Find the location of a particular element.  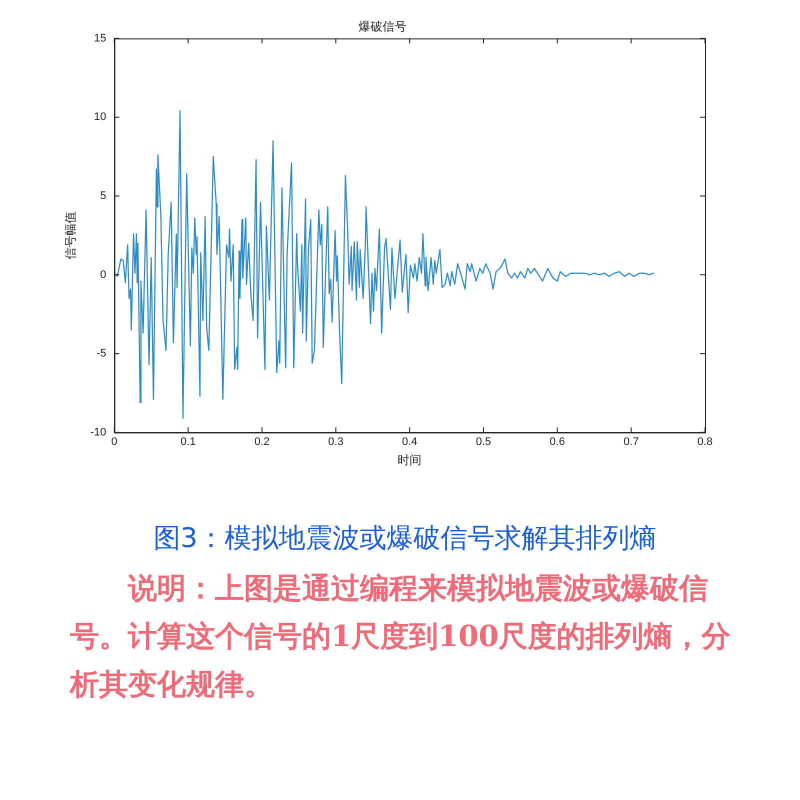

x-tick-label: 0 is located at coordinates (114, 442).